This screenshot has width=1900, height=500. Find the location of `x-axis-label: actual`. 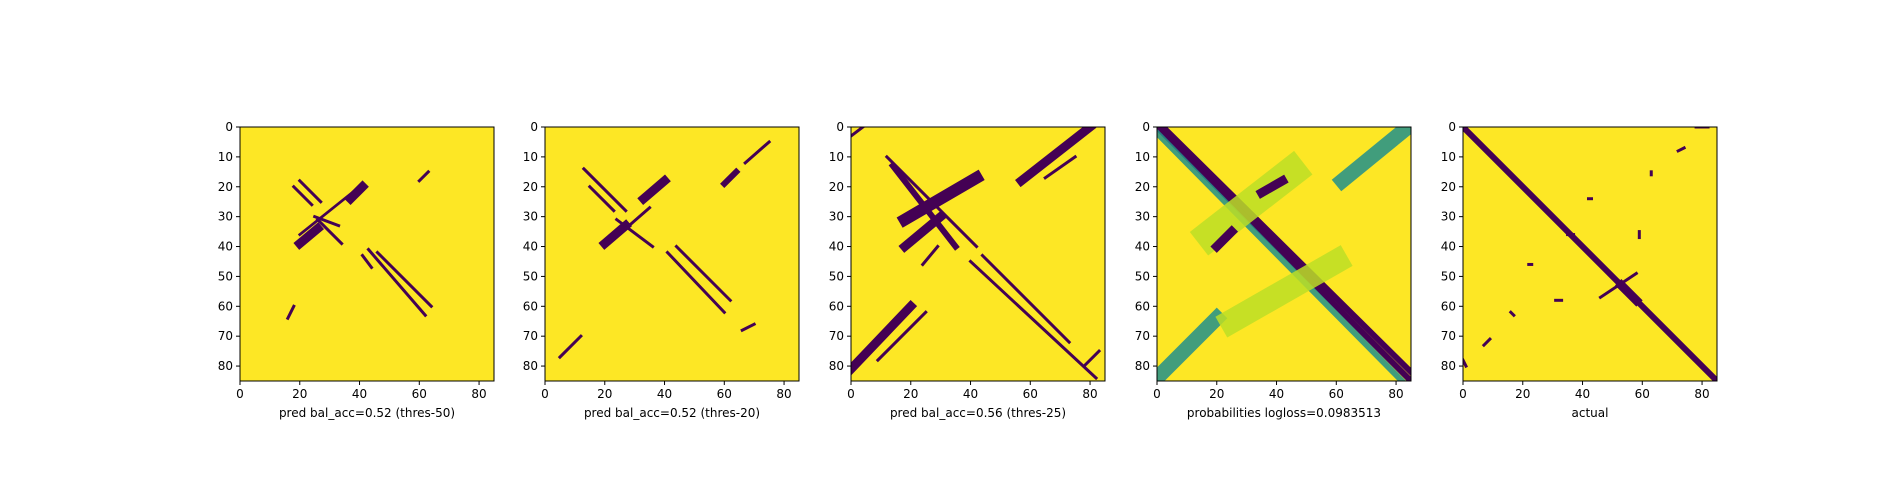

x-axis-label: actual is located at coordinates (1590, 413).